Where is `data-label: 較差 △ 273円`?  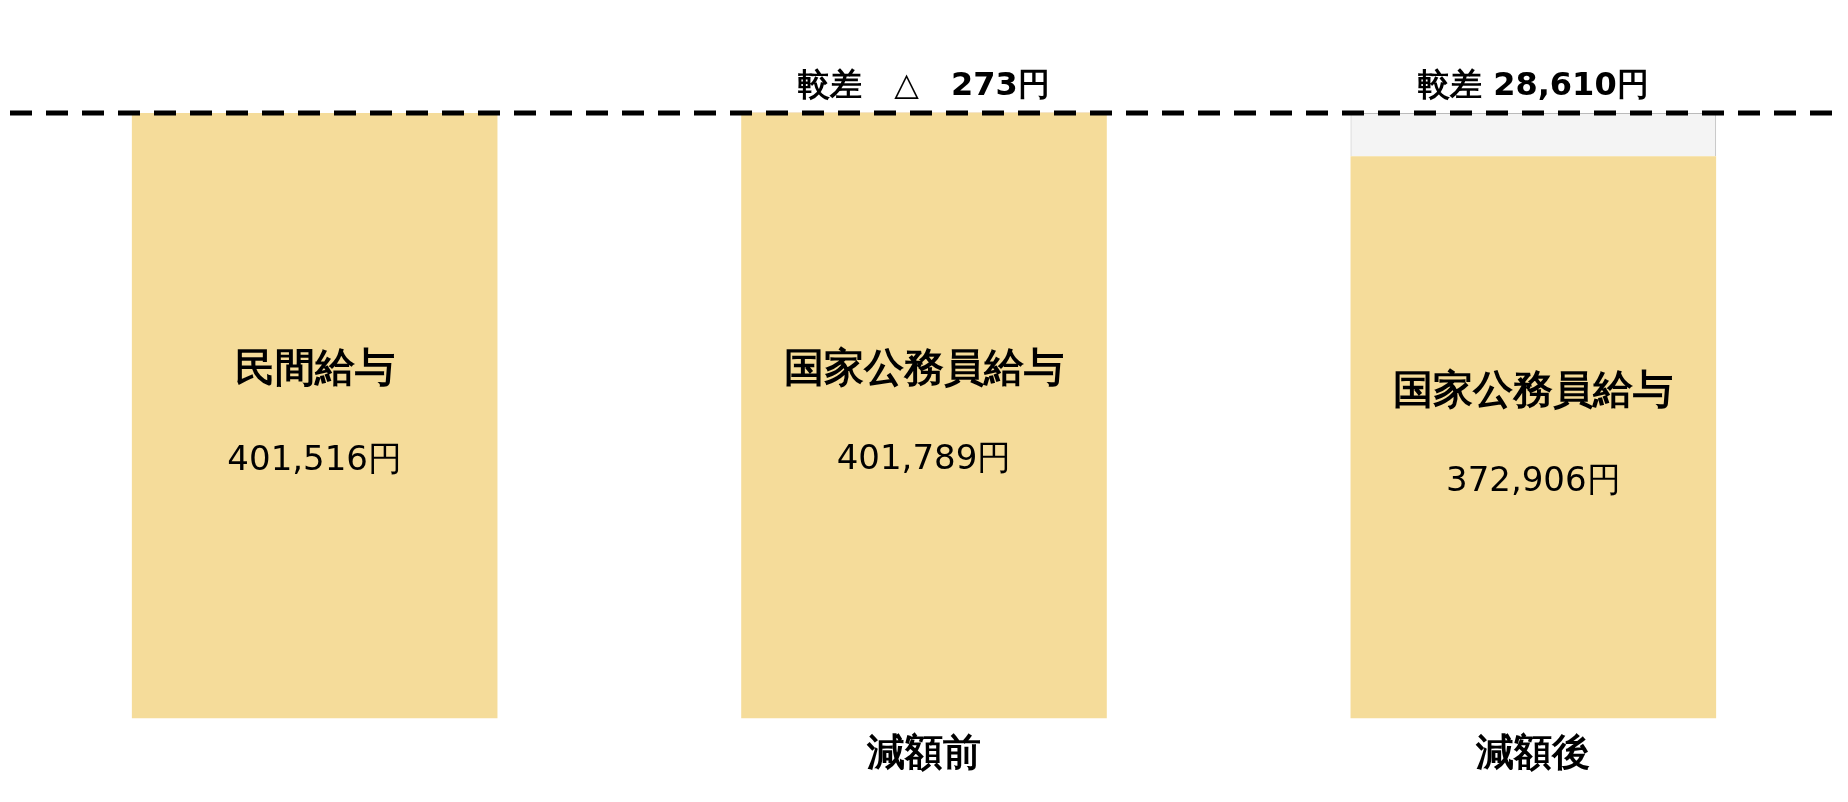
data-label: 較差 △ 273円 is located at coordinates (924, 83).